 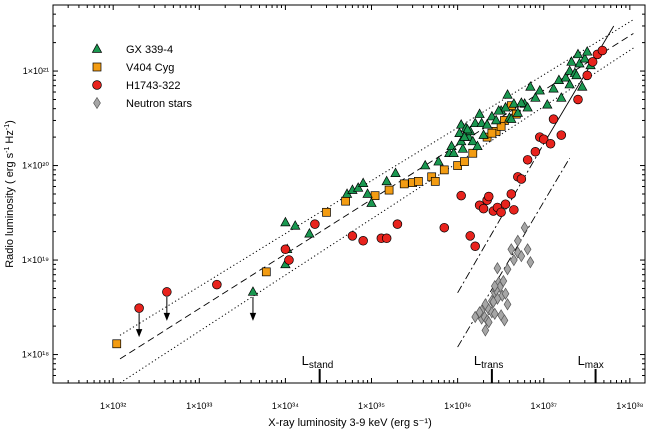 I want to click on upper-limit-arrow-head, so click(x=167, y=316).